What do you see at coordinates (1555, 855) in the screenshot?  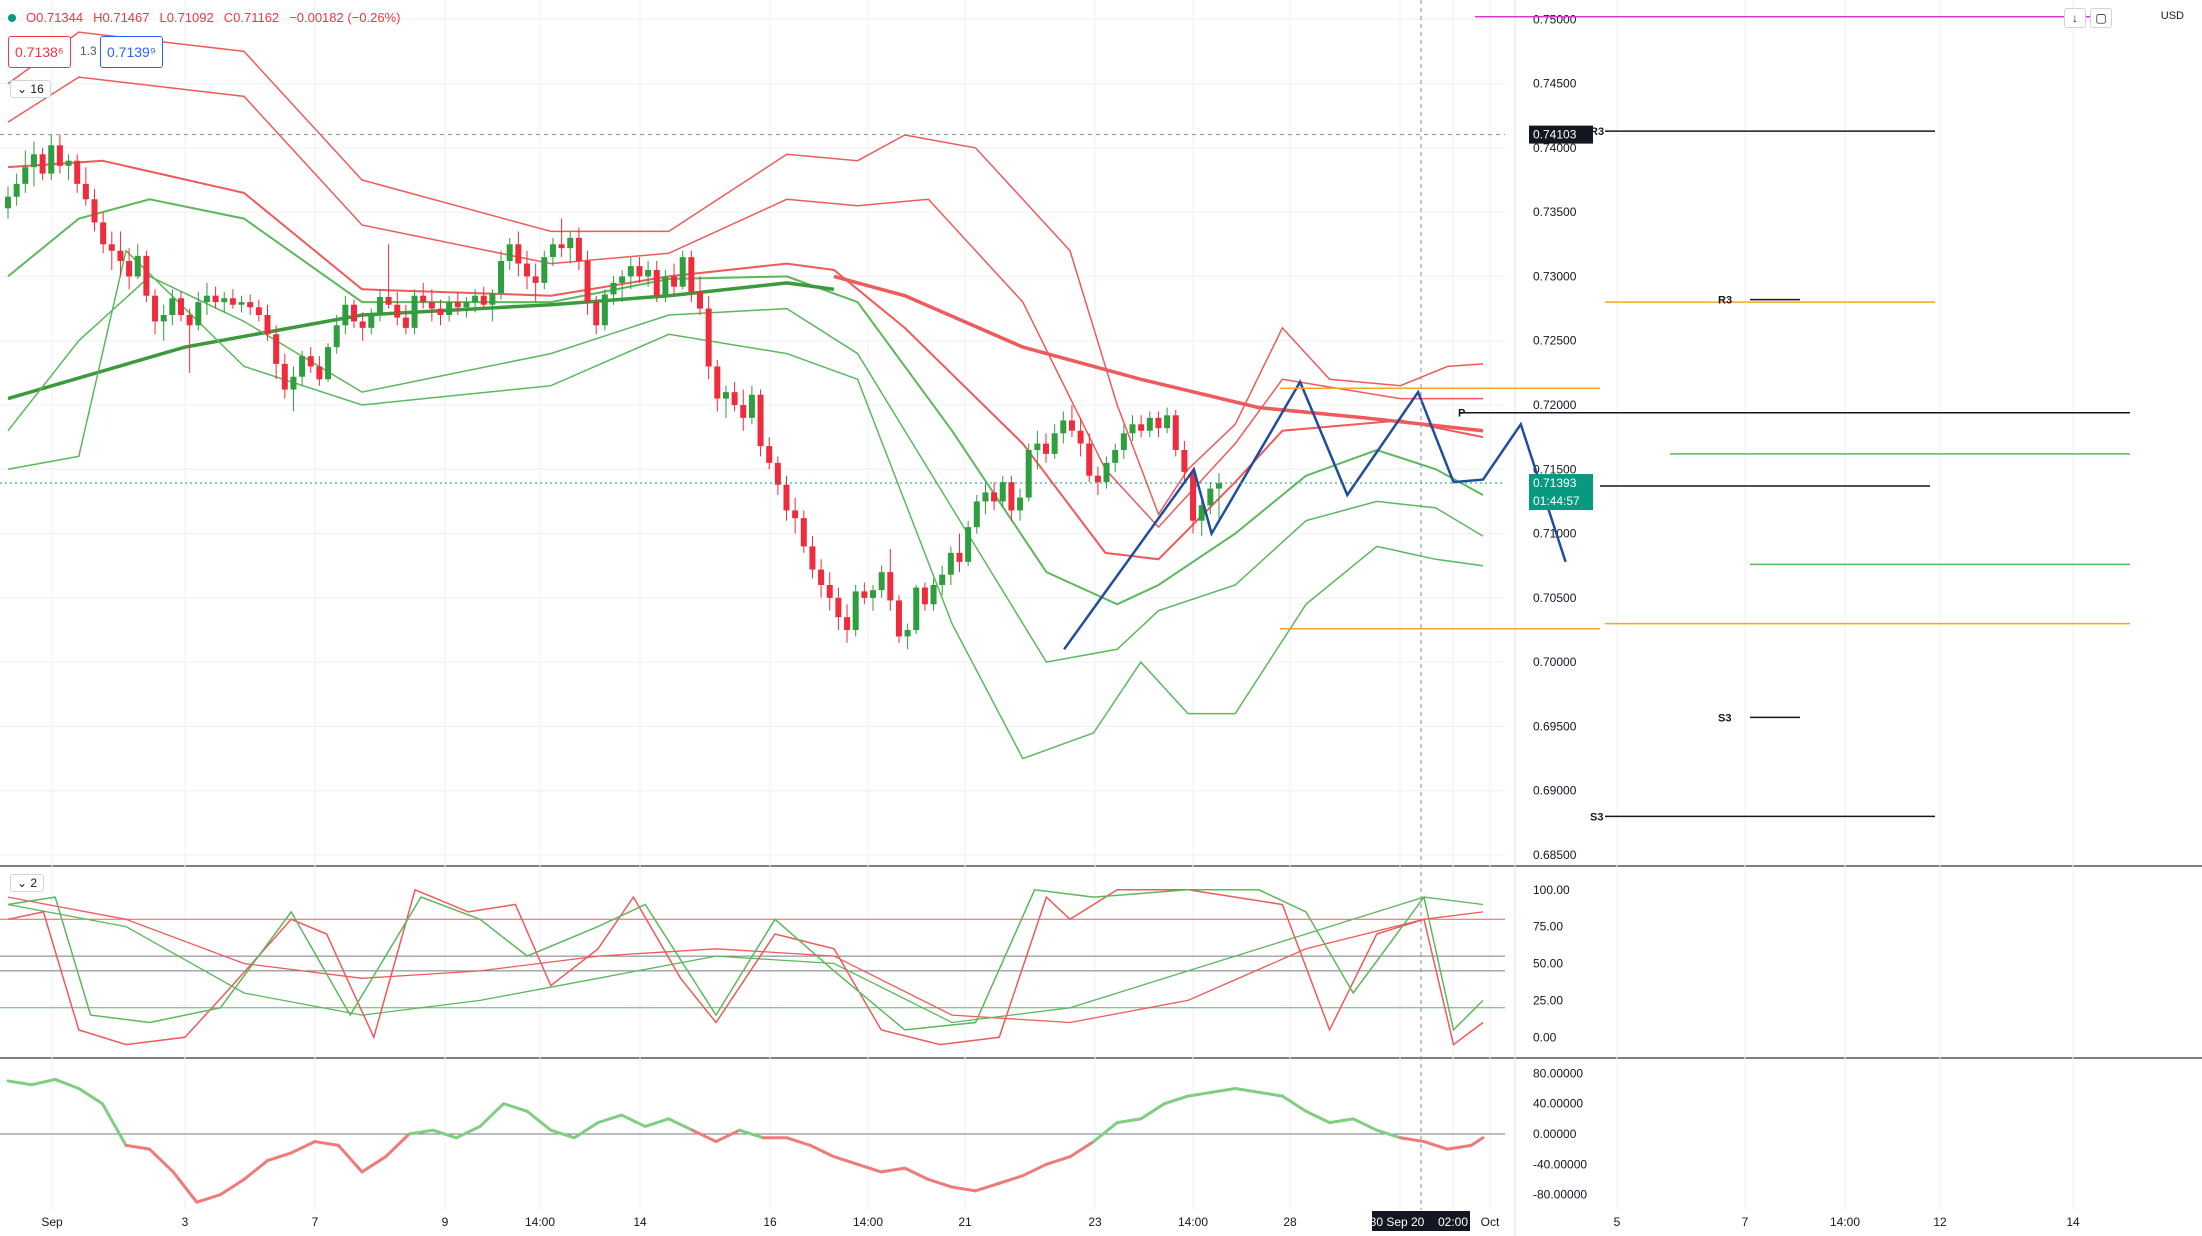 I see `price-tick-label: 0.68500` at bounding box center [1555, 855].